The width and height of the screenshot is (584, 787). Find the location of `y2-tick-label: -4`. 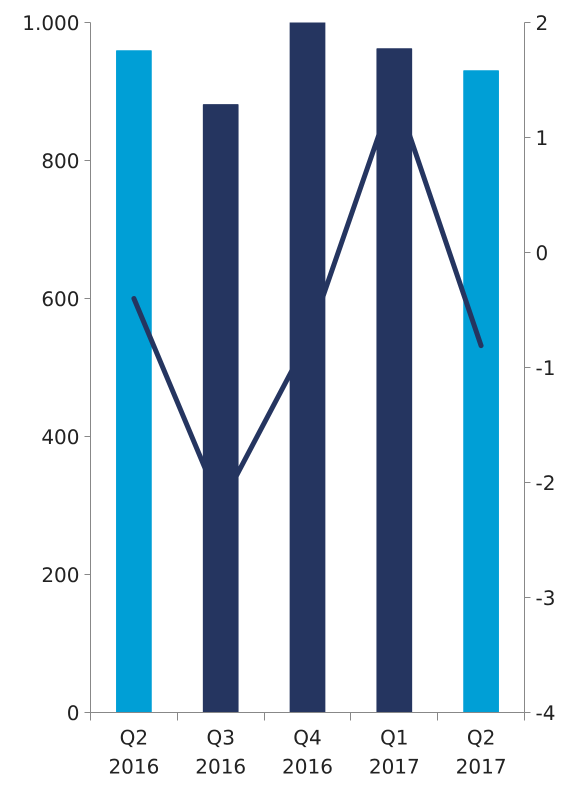

y2-tick-label: -4 is located at coordinates (546, 713).